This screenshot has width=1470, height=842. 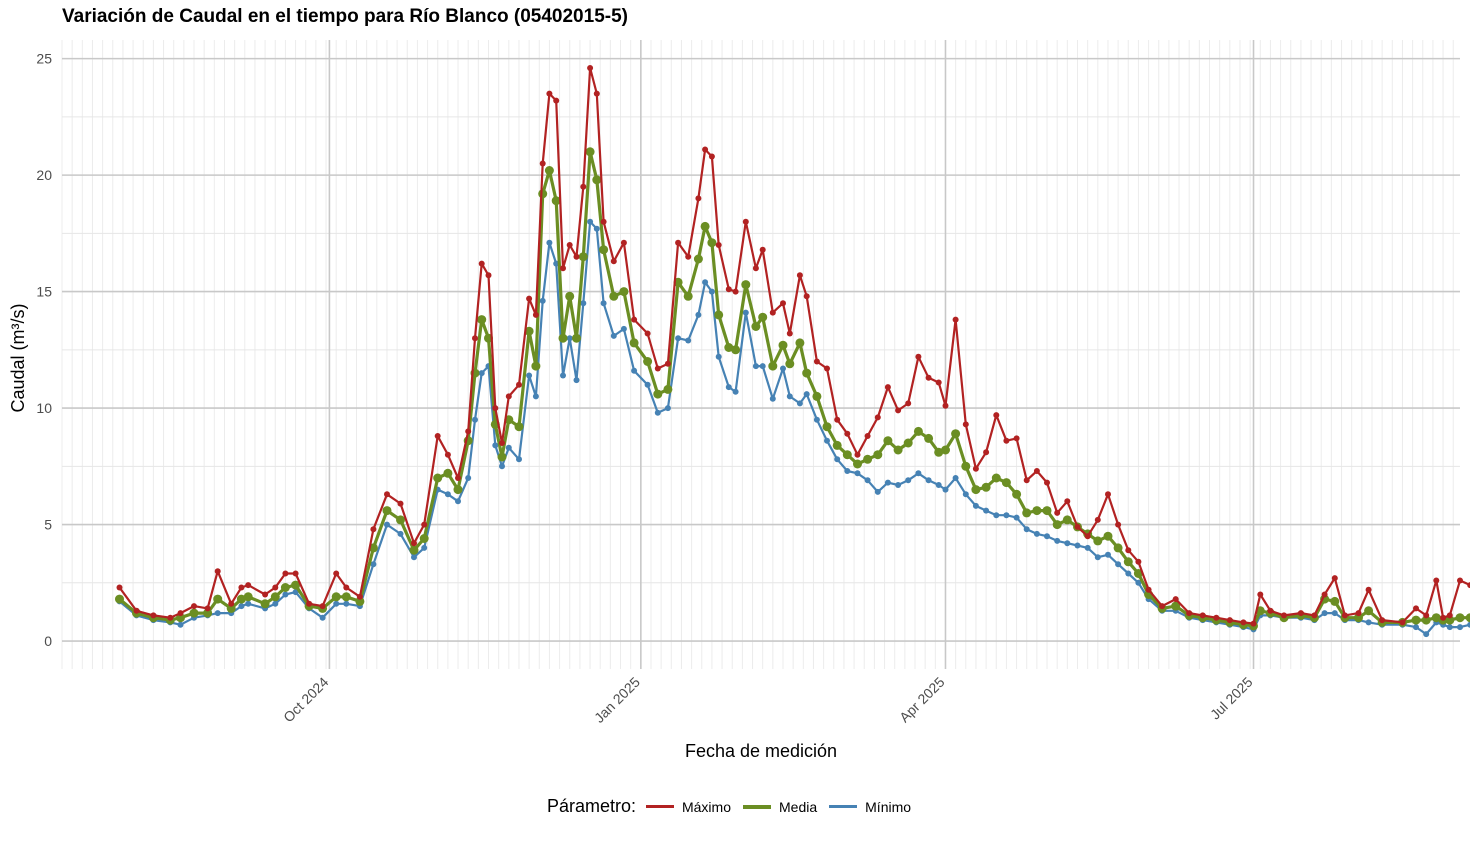 I want to click on y-tick-label: 0, so click(x=48, y=641).